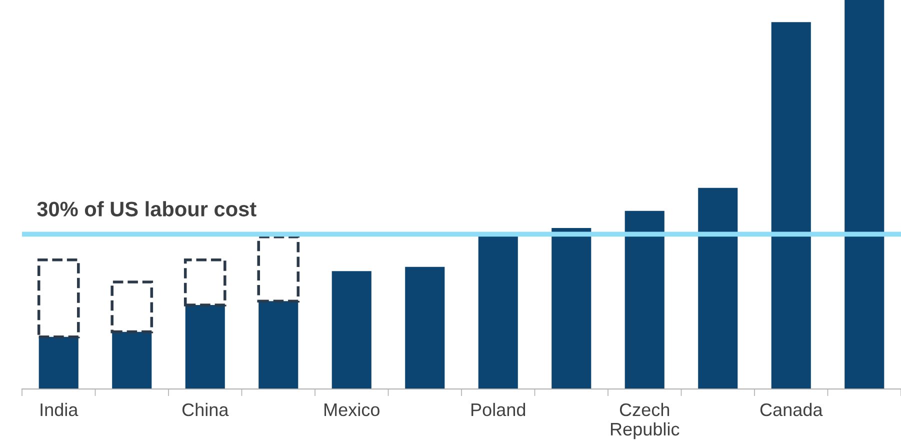 Image resolution: width=901 pixels, height=447 pixels. What do you see at coordinates (205, 409) in the screenshot?
I see `x-tick-label: China` at bounding box center [205, 409].